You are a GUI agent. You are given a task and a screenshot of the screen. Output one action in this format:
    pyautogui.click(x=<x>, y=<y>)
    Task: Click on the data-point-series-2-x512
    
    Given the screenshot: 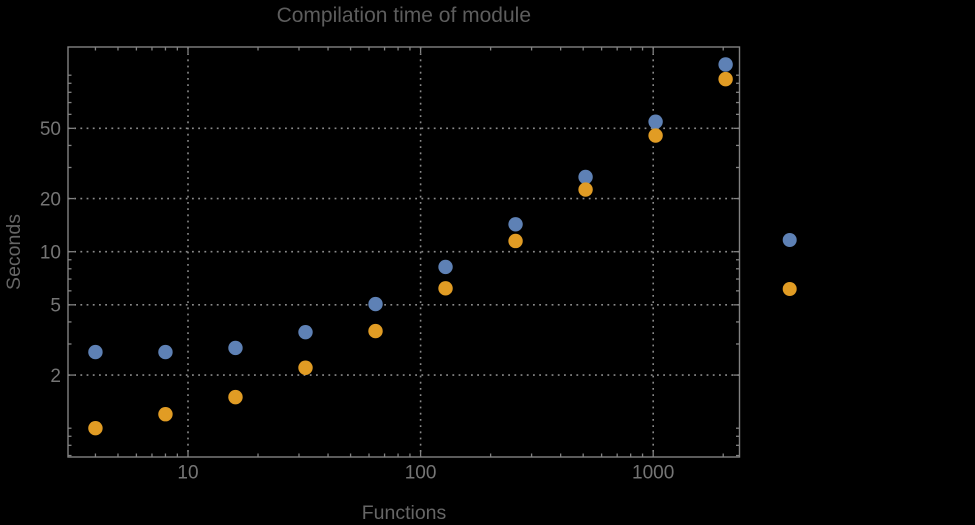 What is the action you would take?
    pyautogui.click(x=585, y=189)
    